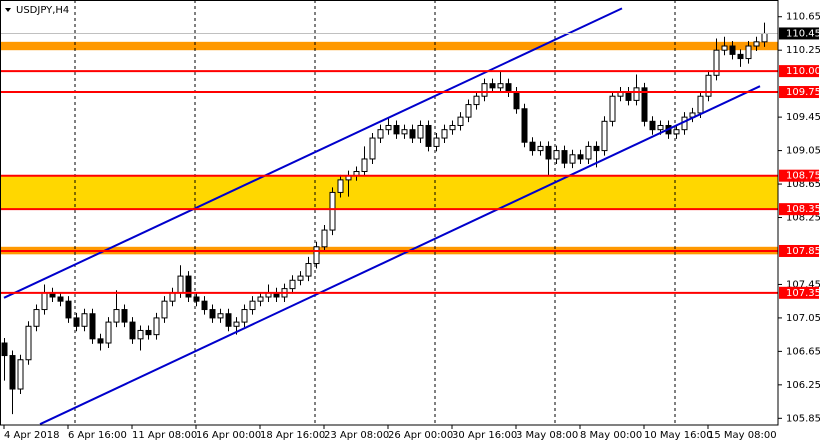  Describe the element at coordinates (803, 418) in the screenshot. I see `y-tick-label: 105.85` at that location.